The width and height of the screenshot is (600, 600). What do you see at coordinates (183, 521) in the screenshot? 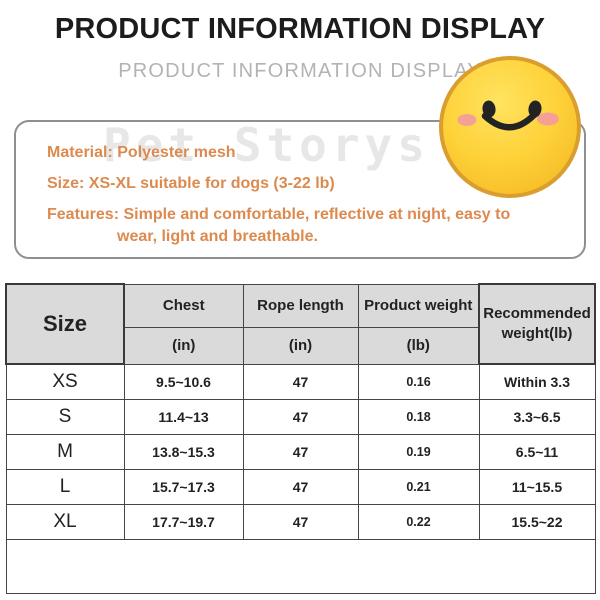
I see `cell-chest: 17.7~19.7` at bounding box center [183, 521].